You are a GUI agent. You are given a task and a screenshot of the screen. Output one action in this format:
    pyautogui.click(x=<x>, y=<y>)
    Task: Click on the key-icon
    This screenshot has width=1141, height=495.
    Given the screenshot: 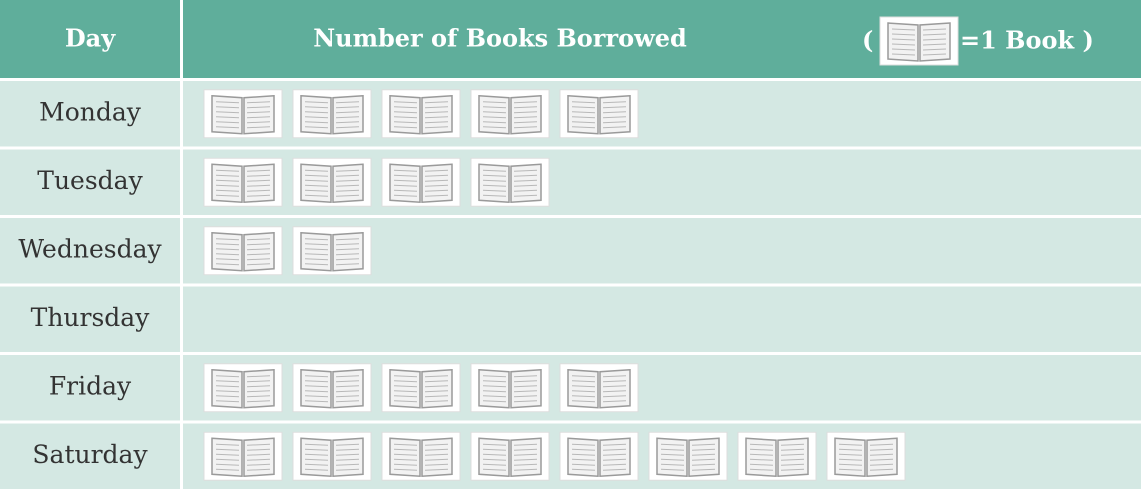 What is the action you would take?
    pyautogui.click(x=919, y=41)
    